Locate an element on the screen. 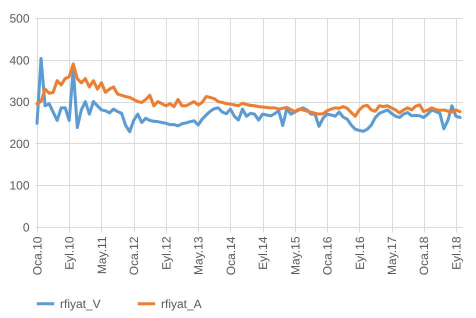  x-tick-label: Oca.10 is located at coordinates (37, 256).